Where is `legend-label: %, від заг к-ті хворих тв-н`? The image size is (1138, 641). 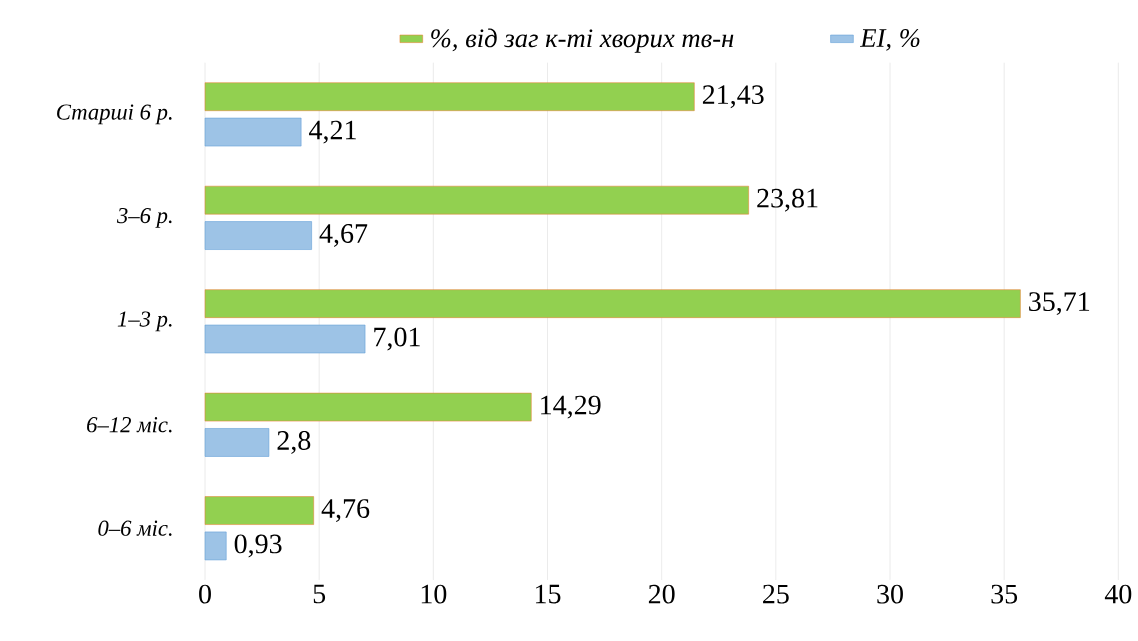
legend-label: %, від заг к-ті хворих тв-н is located at coordinates (582, 40).